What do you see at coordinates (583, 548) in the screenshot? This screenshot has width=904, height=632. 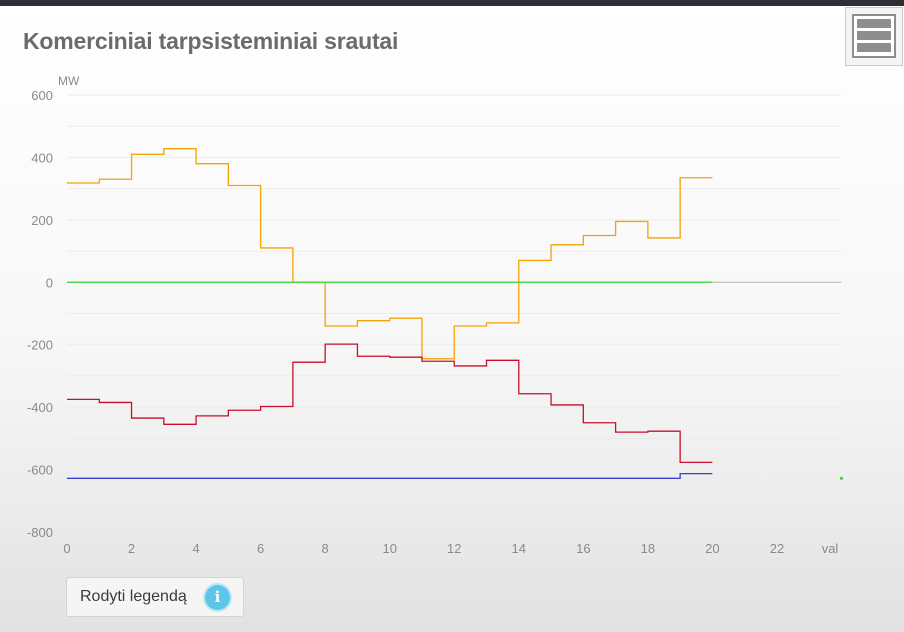 I see `x-tick-label: 16` at bounding box center [583, 548].